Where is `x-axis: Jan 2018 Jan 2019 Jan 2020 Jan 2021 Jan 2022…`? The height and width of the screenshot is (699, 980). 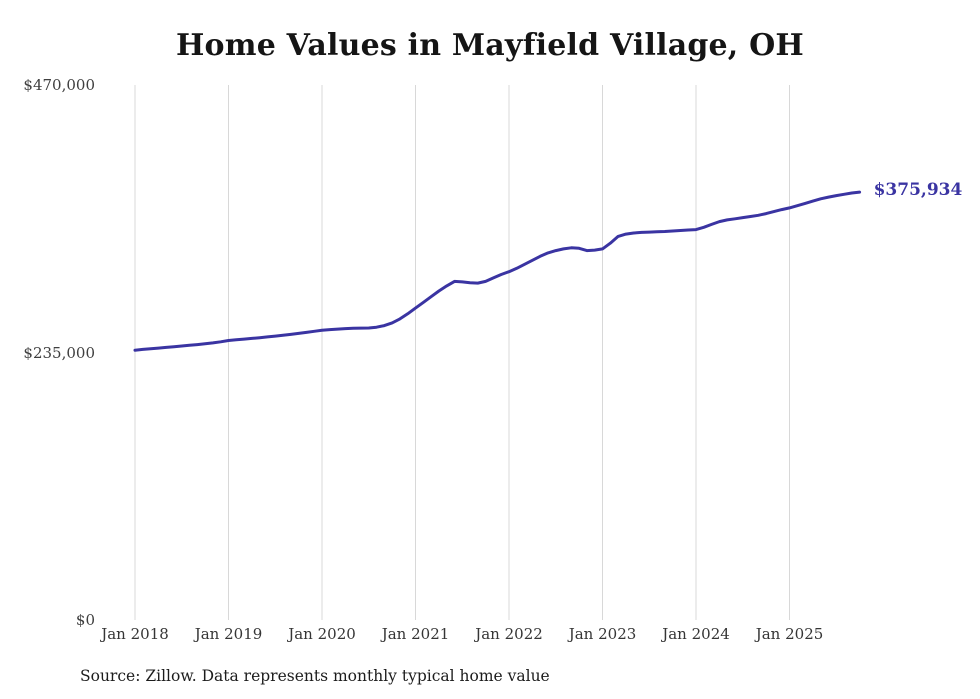
x-axis: Jan 2018 Jan 2019 Jan 2020 Jan 2021 Jan 2022… is located at coordinates (490, 636).